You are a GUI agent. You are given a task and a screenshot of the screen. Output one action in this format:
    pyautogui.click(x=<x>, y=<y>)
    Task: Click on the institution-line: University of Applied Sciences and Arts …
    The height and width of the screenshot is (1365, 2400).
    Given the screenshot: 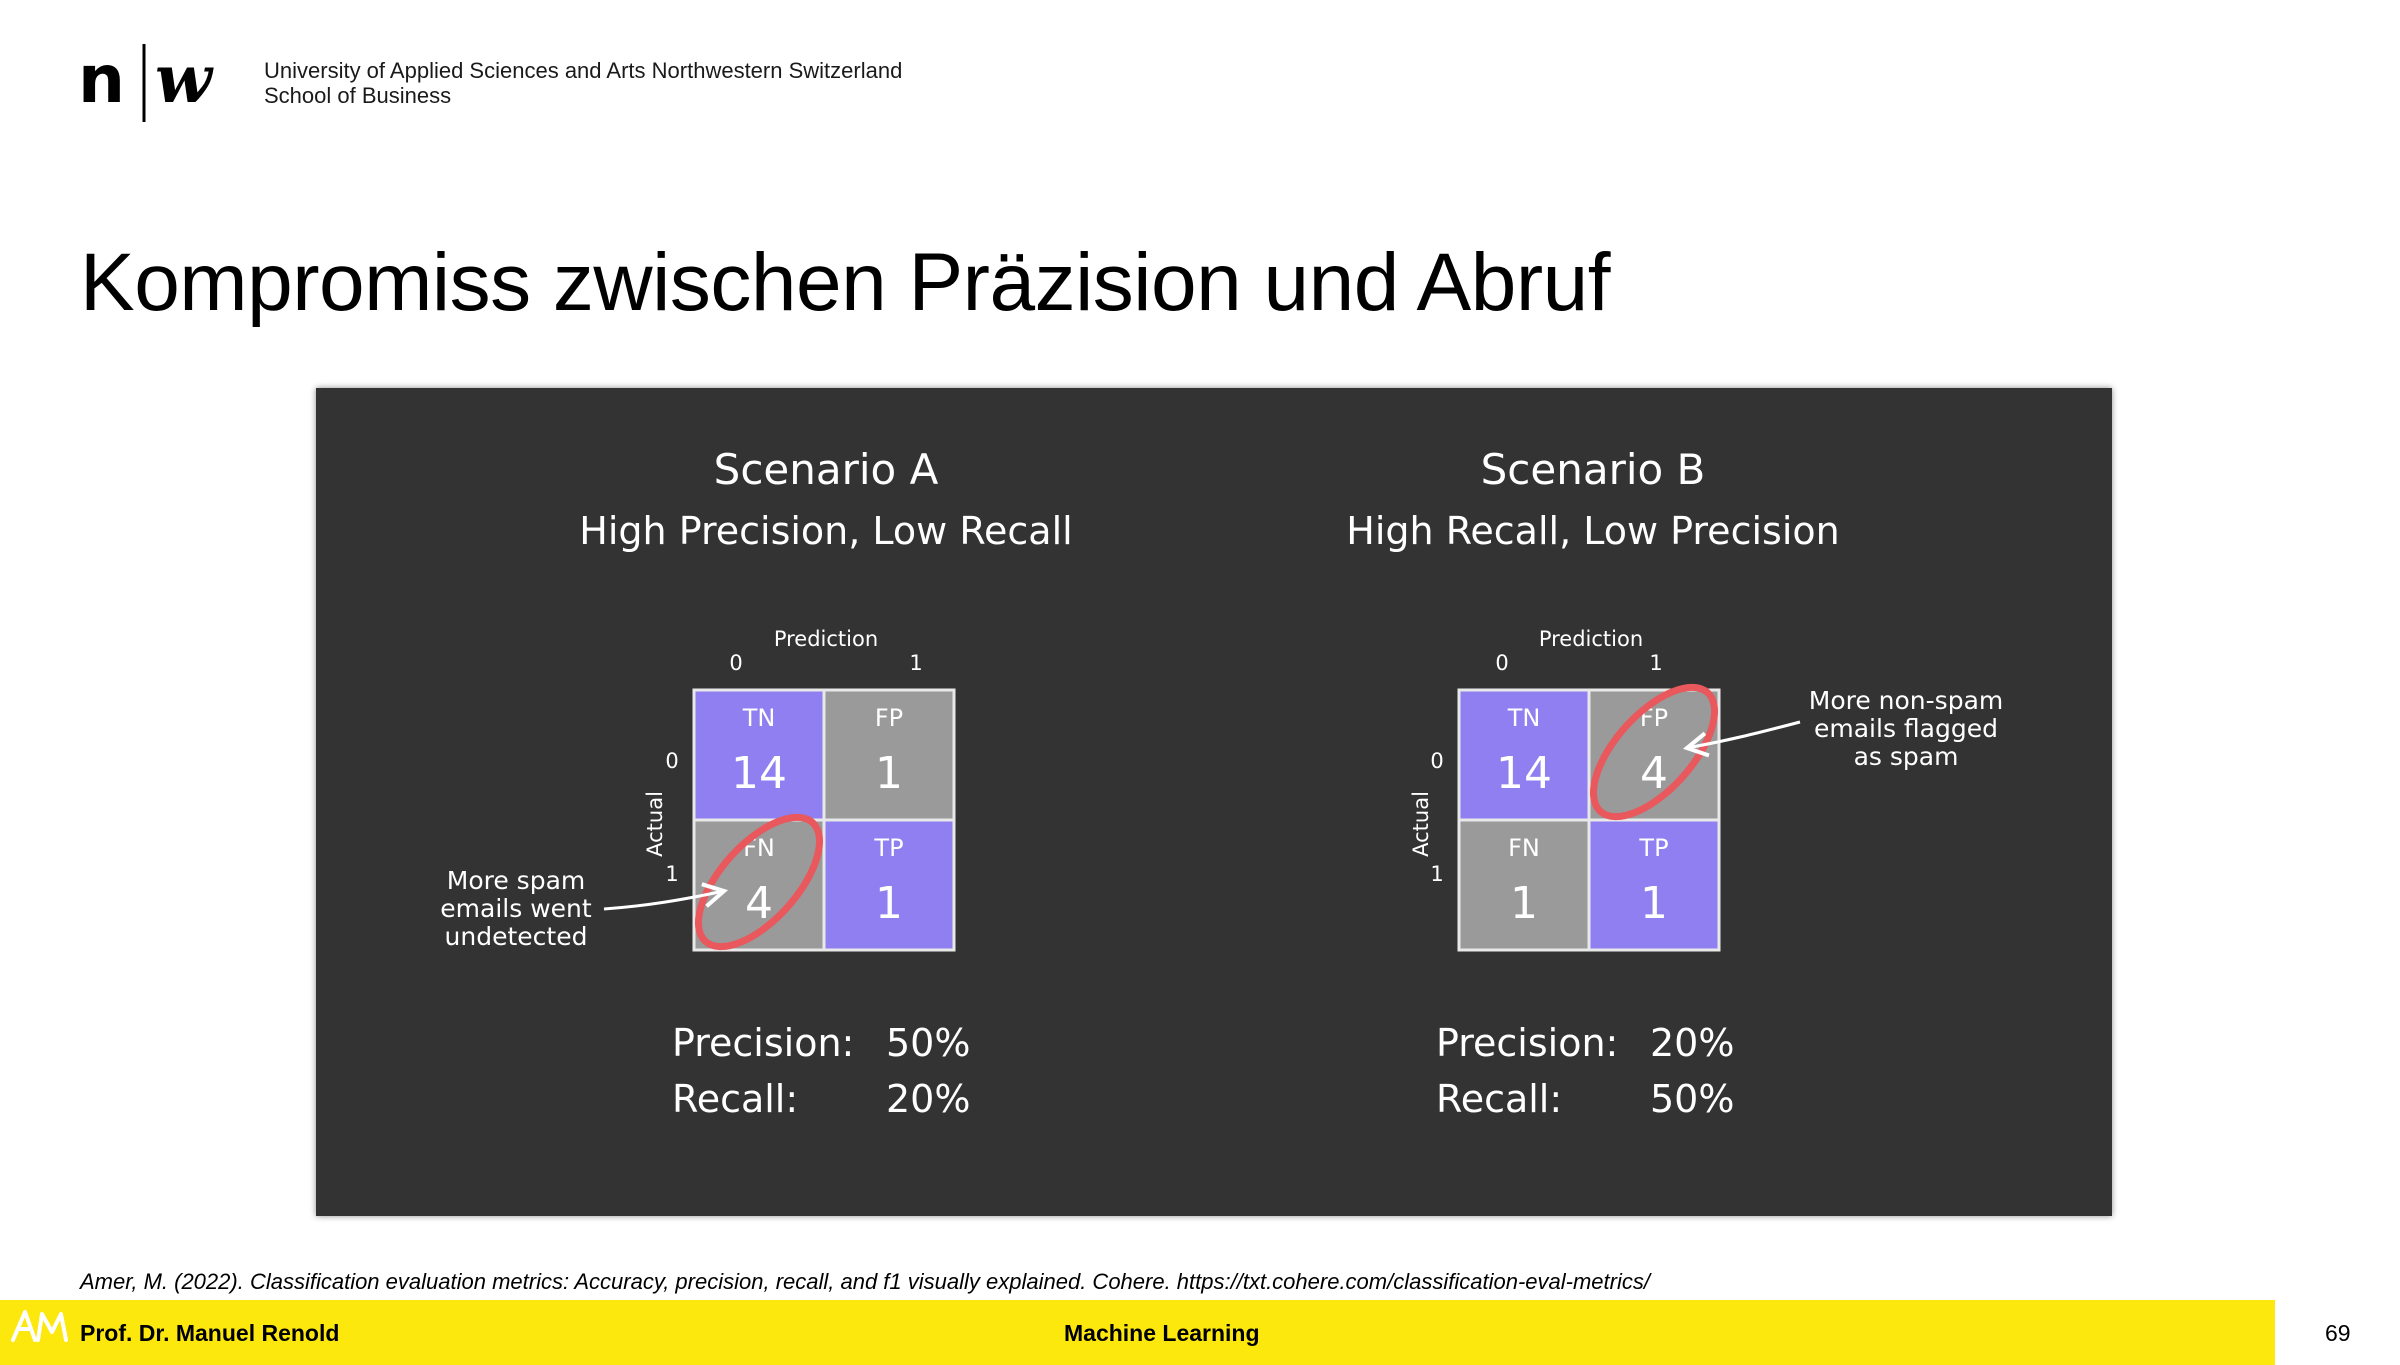 What is the action you would take?
    pyautogui.click(x=583, y=70)
    